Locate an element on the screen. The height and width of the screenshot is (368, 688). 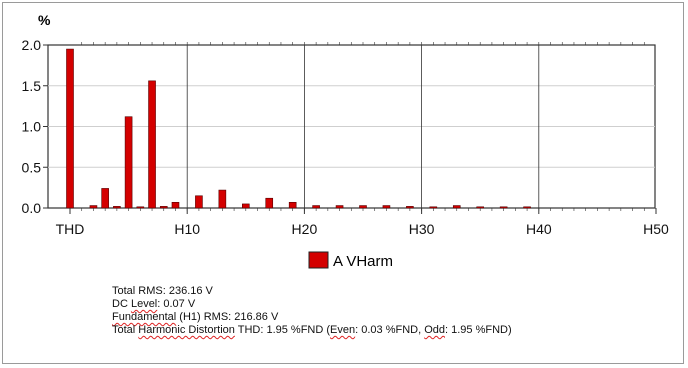
thd-even-word: Even is located at coordinates (343, 330).